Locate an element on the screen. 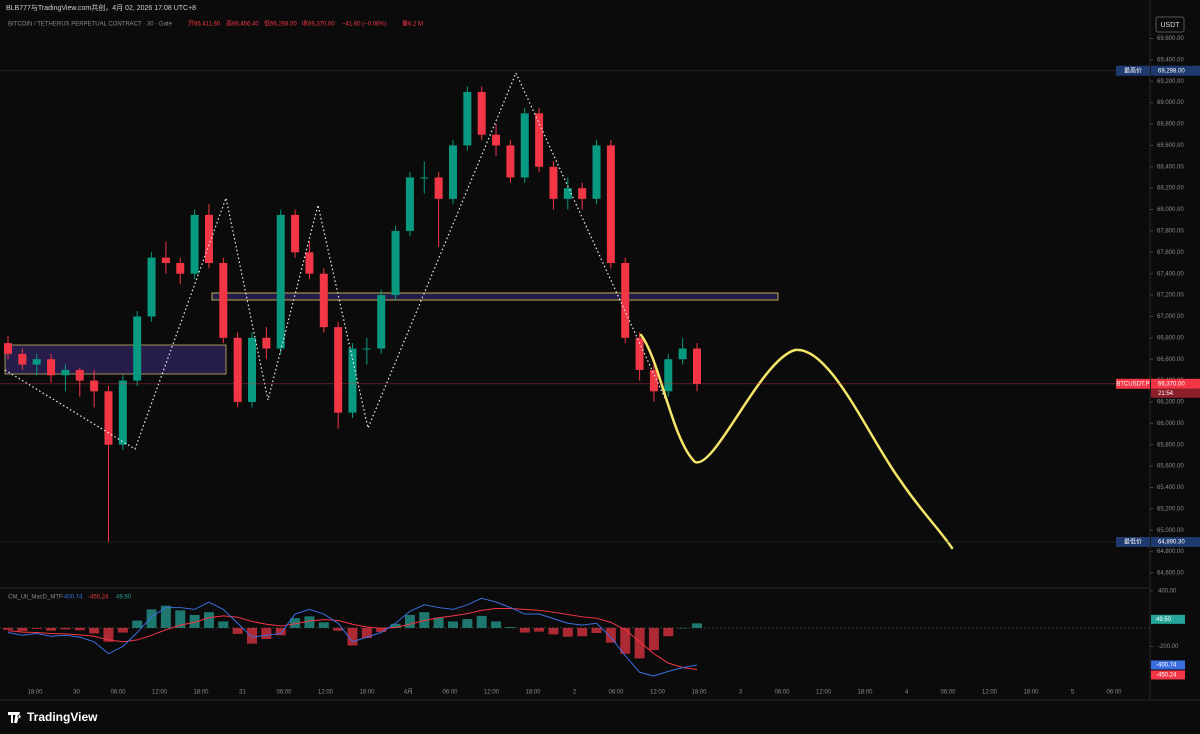  price-tick-label: 64,600.00 is located at coordinates (1170, 574).